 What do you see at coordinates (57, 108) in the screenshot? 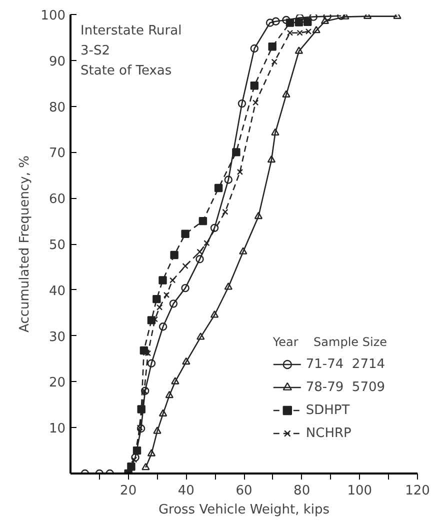
I see `y-tick-label: 80` at bounding box center [57, 108].